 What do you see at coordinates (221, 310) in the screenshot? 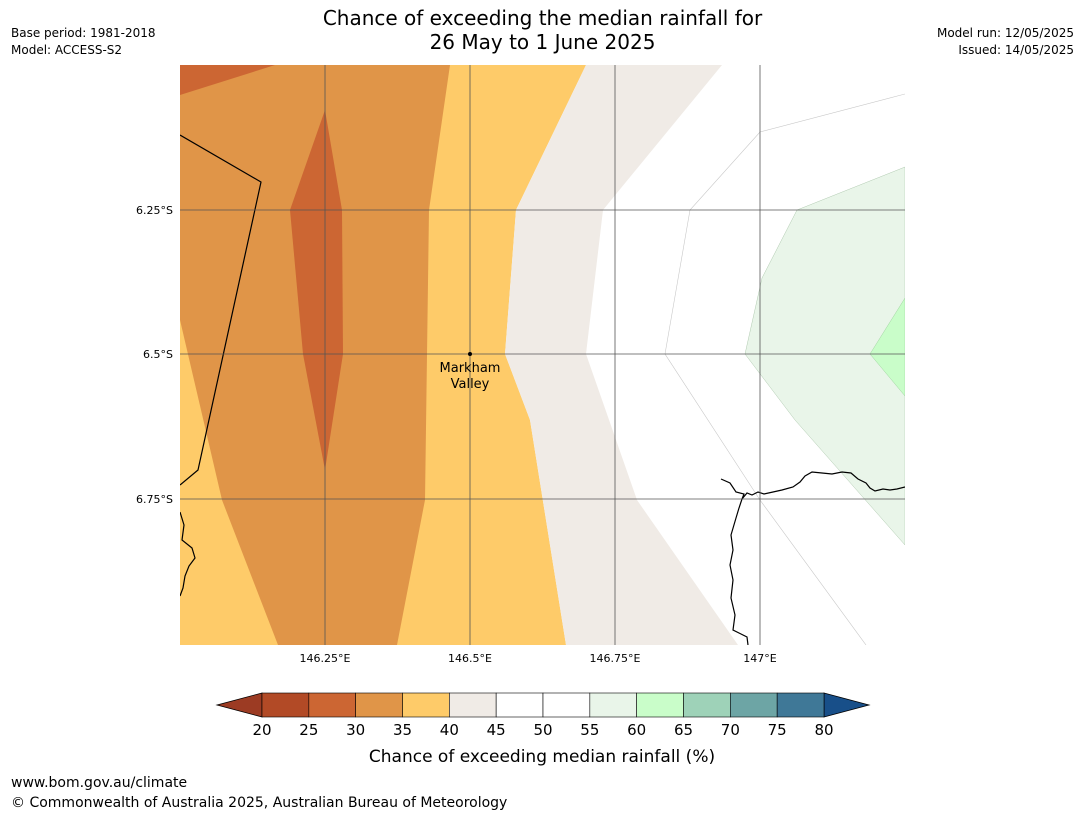
I see `border-line` at bounding box center [221, 310].